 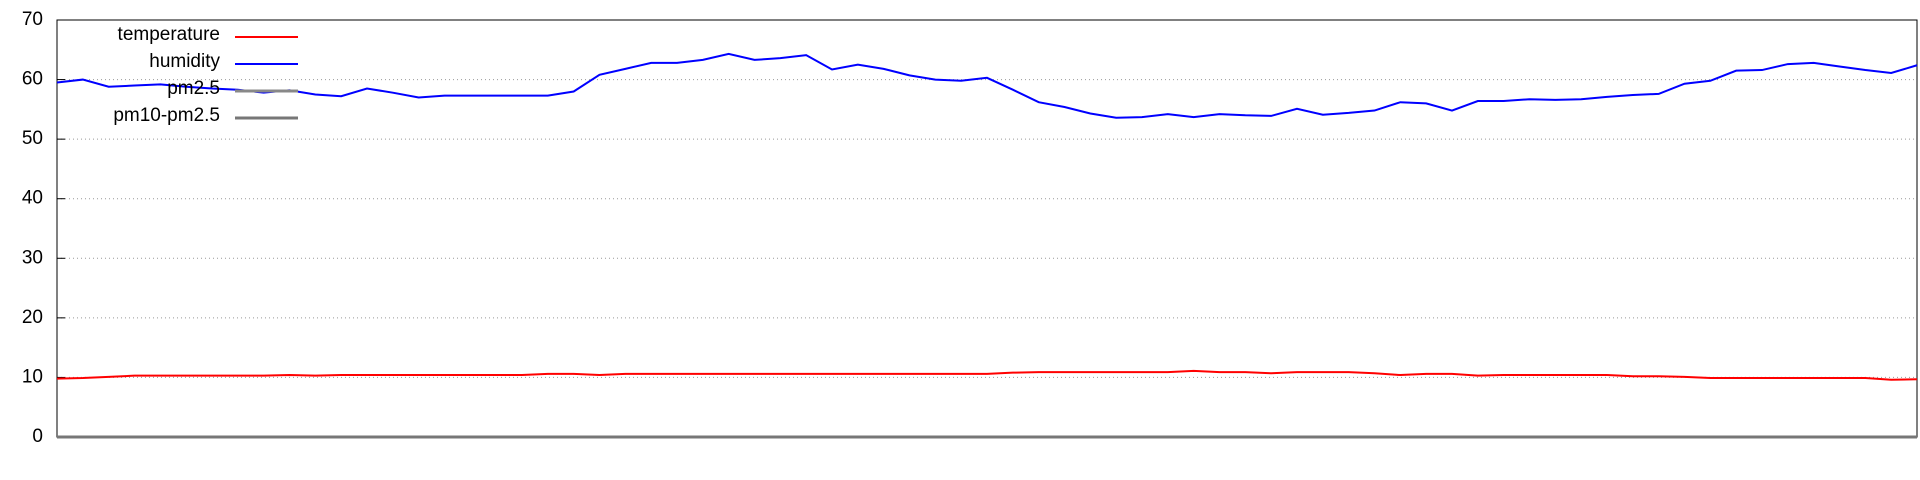 What do you see at coordinates (32, 317) in the screenshot?
I see `y-tick-label: 20` at bounding box center [32, 317].